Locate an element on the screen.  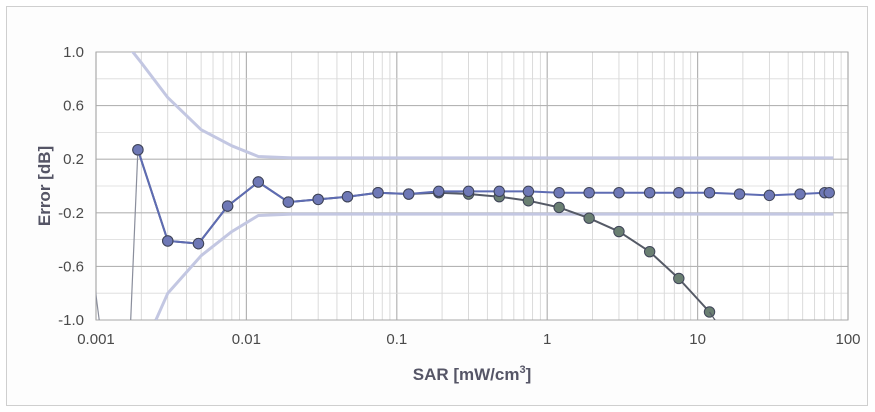
x-tick-label: 1 is located at coordinates (547, 339).